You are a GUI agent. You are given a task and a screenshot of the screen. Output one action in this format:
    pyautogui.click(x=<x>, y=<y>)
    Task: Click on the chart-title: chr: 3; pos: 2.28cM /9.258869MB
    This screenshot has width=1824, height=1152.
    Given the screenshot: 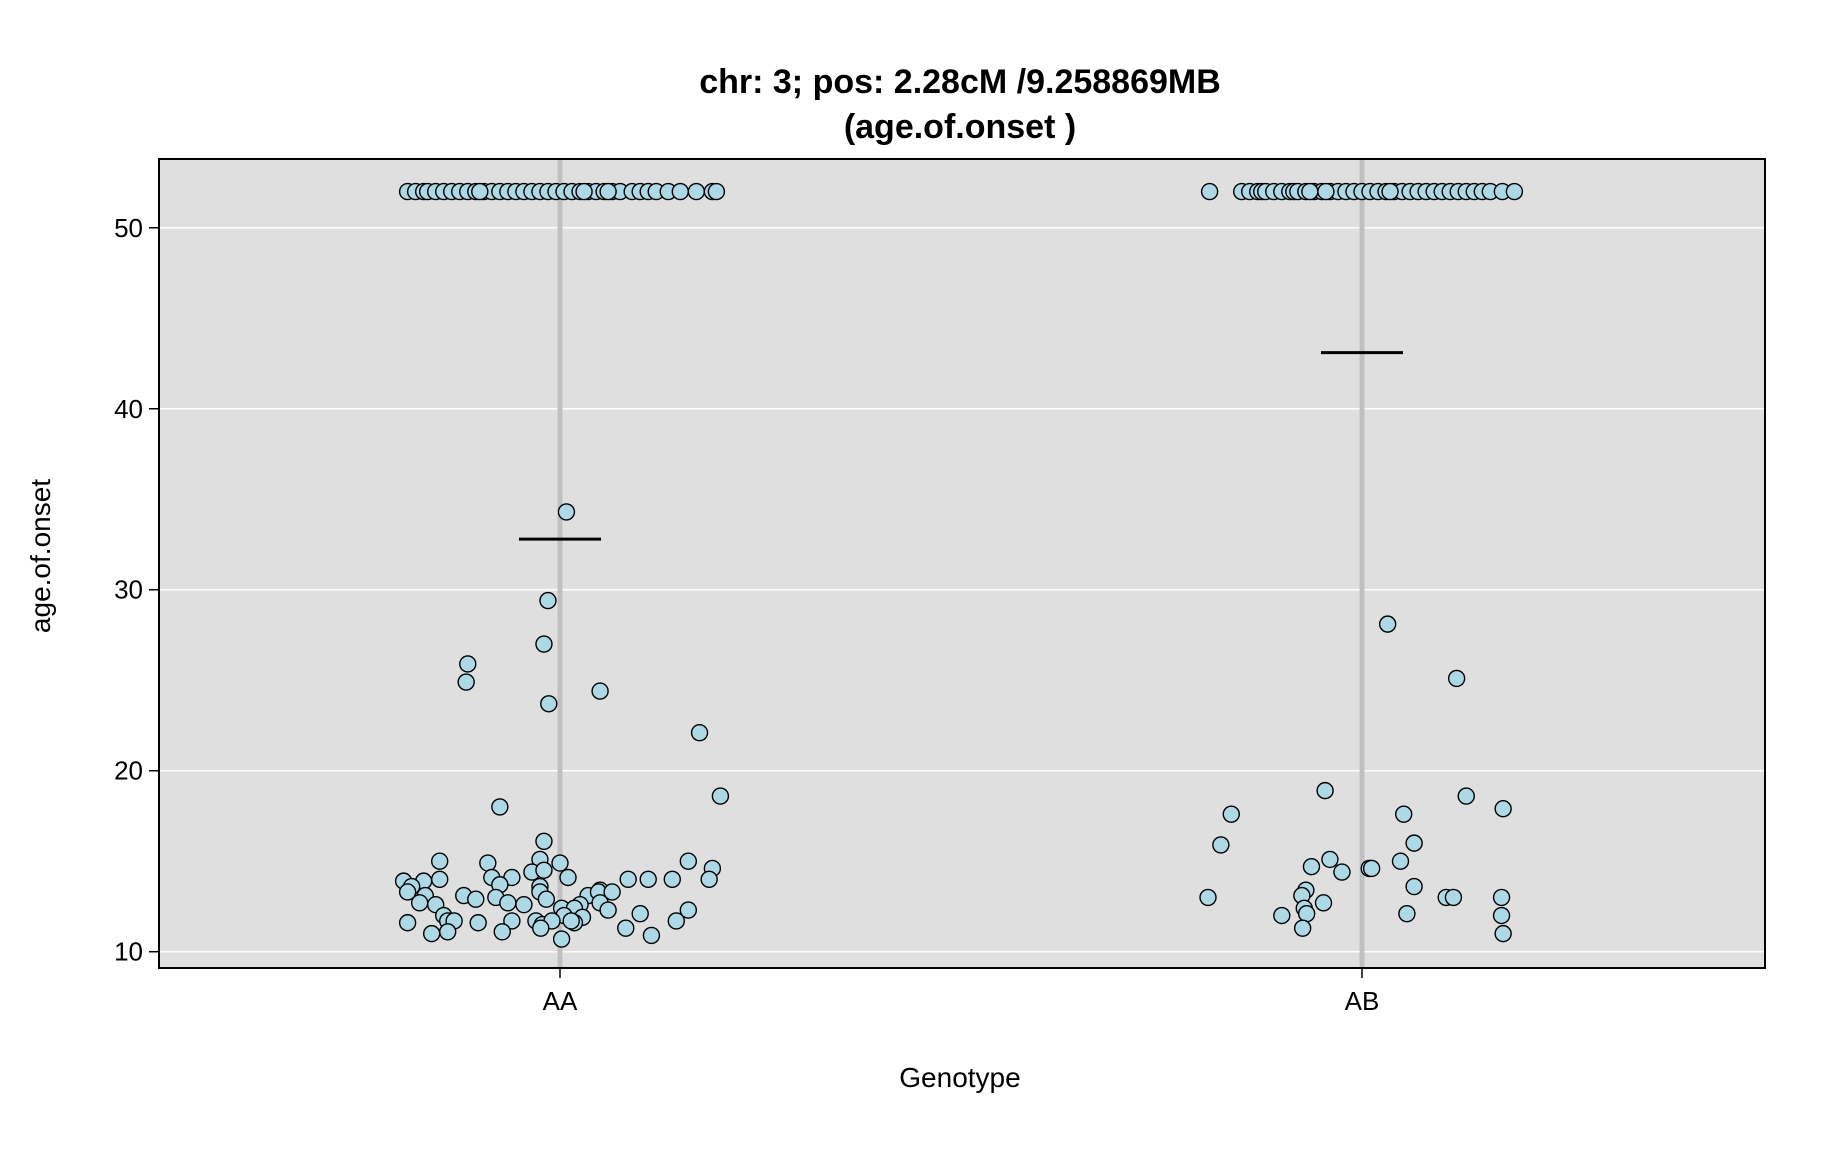 What is the action you would take?
    pyautogui.click(x=960, y=82)
    